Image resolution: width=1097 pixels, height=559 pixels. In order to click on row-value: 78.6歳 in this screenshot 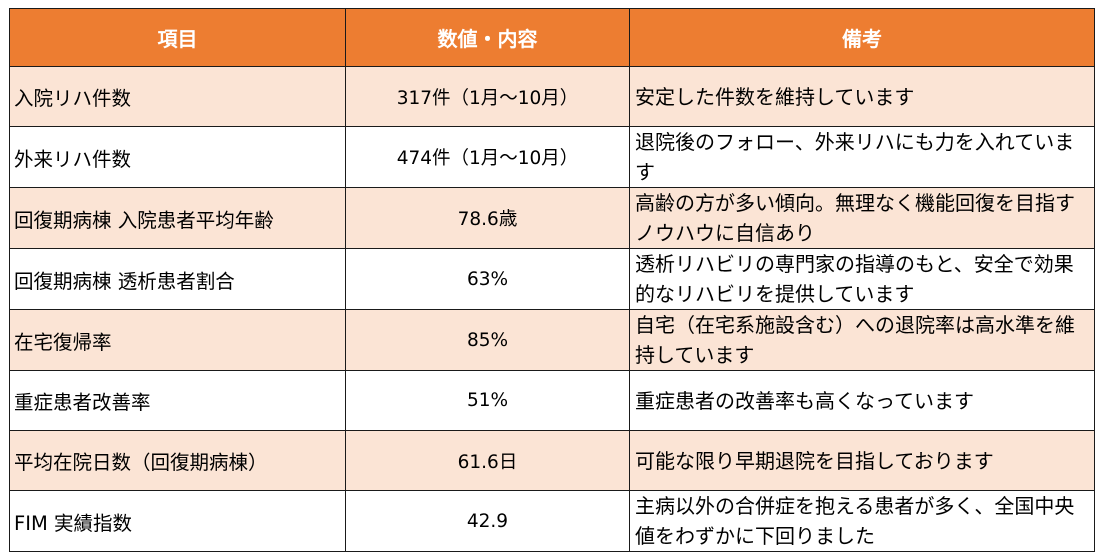, I will do `click(487, 218)`.